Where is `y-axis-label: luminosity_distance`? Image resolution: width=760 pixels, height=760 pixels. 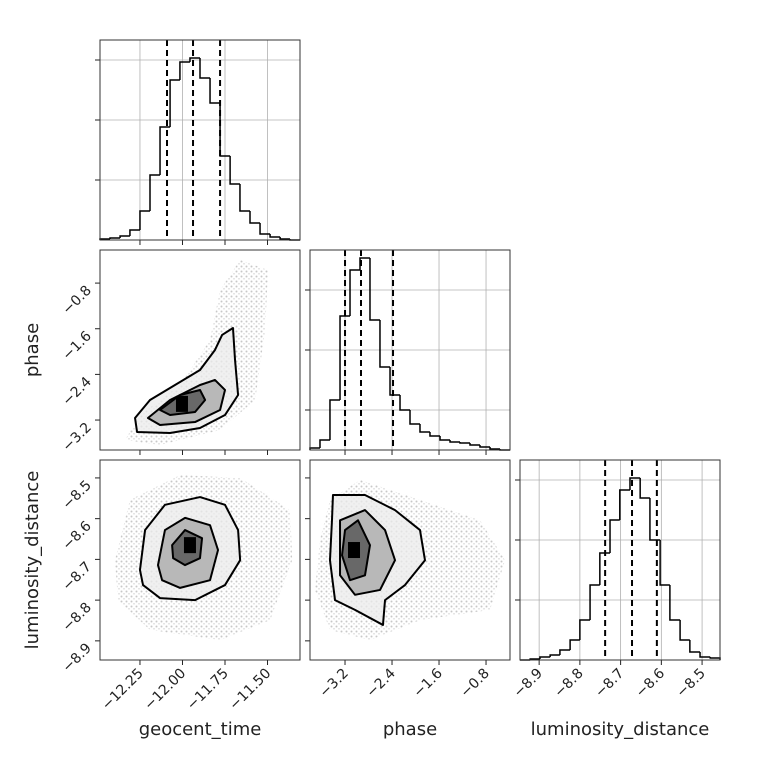 y-axis-label: luminosity_distance is located at coordinates (32, 560).